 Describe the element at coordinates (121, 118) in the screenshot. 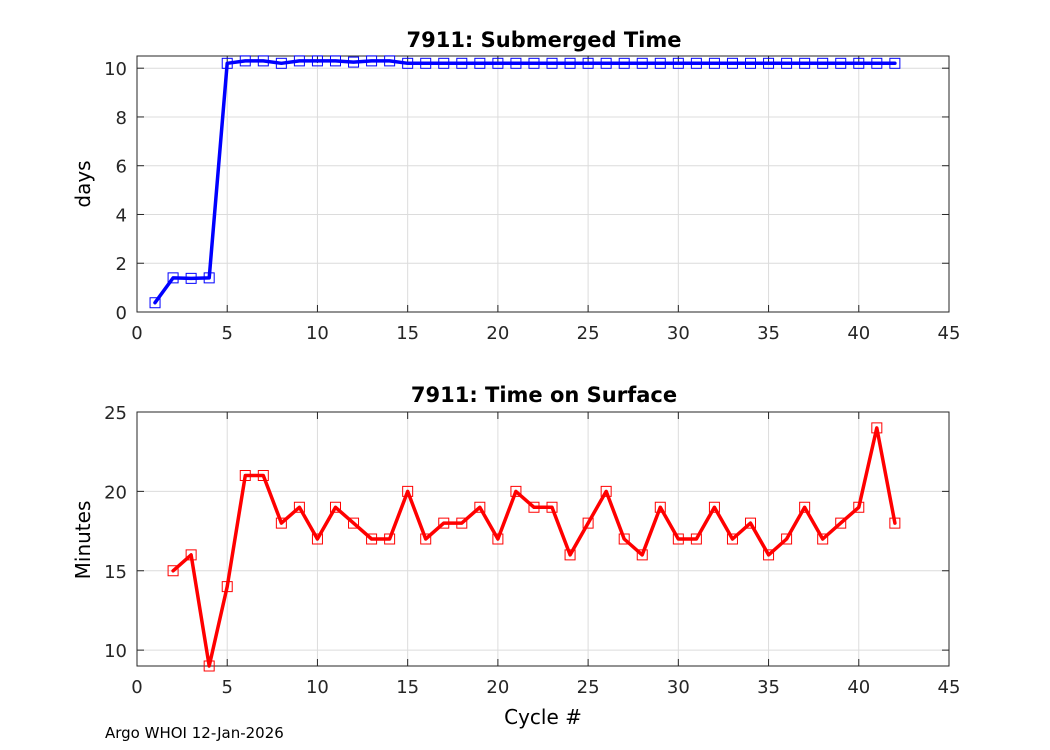

I see `y-tick-label: 8` at that location.